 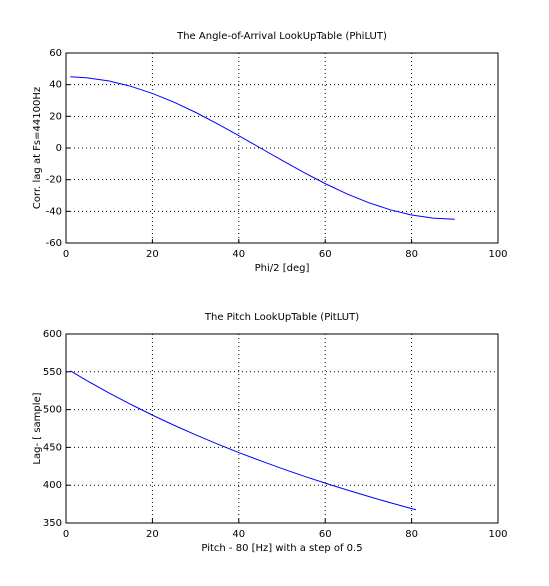 I want to click on y-tick-label: 0, so click(x=59, y=148).